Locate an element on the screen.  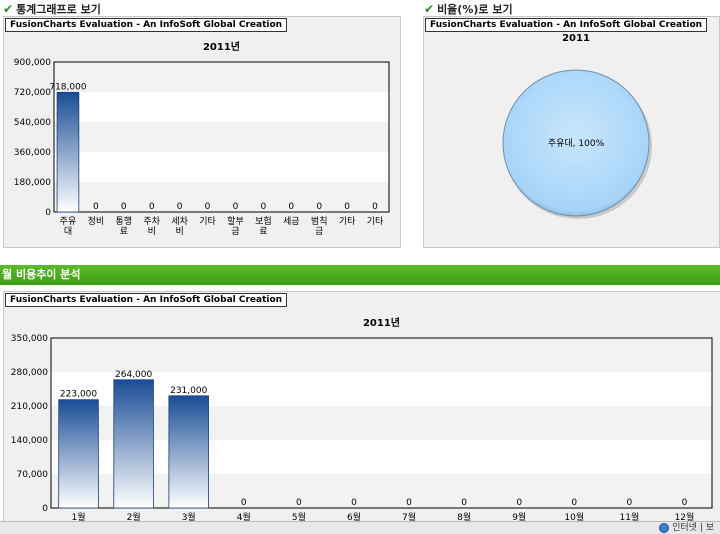
plot-area is located at coordinates (221, 137).